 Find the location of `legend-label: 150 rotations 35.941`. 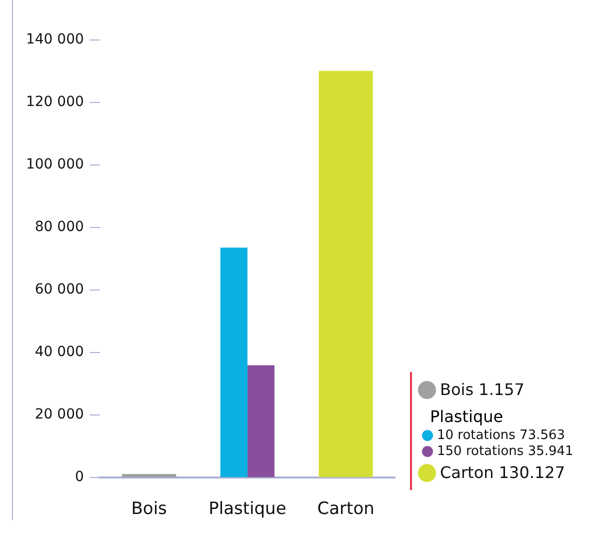

legend-label: 150 rotations 35.941 is located at coordinates (505, 451).